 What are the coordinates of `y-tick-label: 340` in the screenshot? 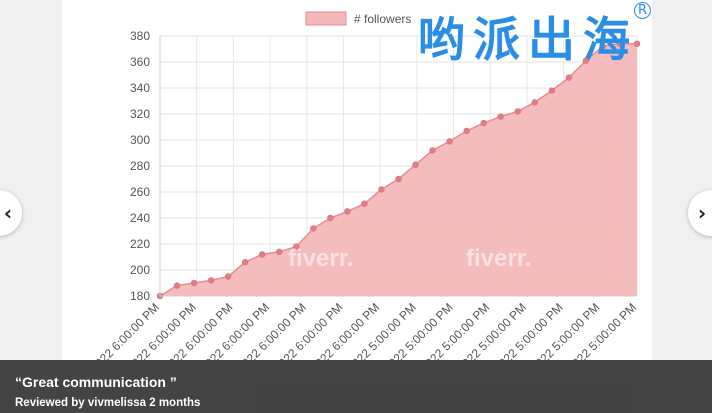 It's located at (140, 88).